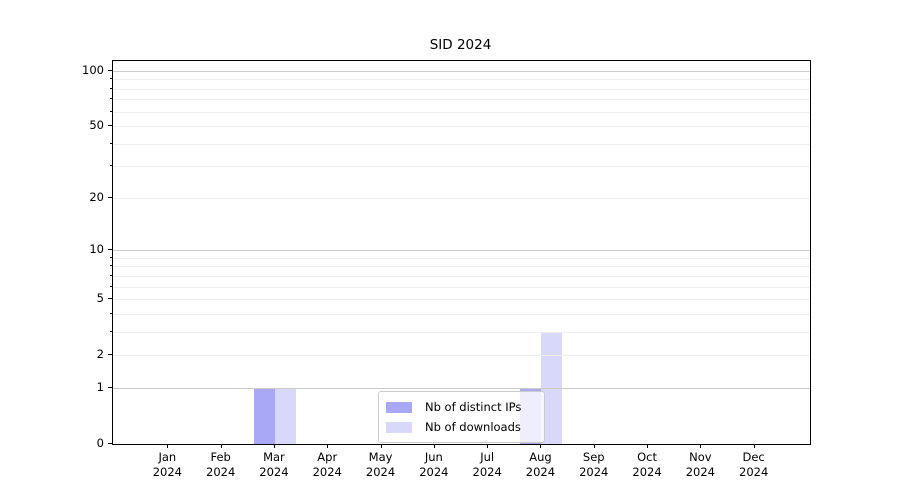  I want to click on x-label-month: Aug, so click(540, 457).